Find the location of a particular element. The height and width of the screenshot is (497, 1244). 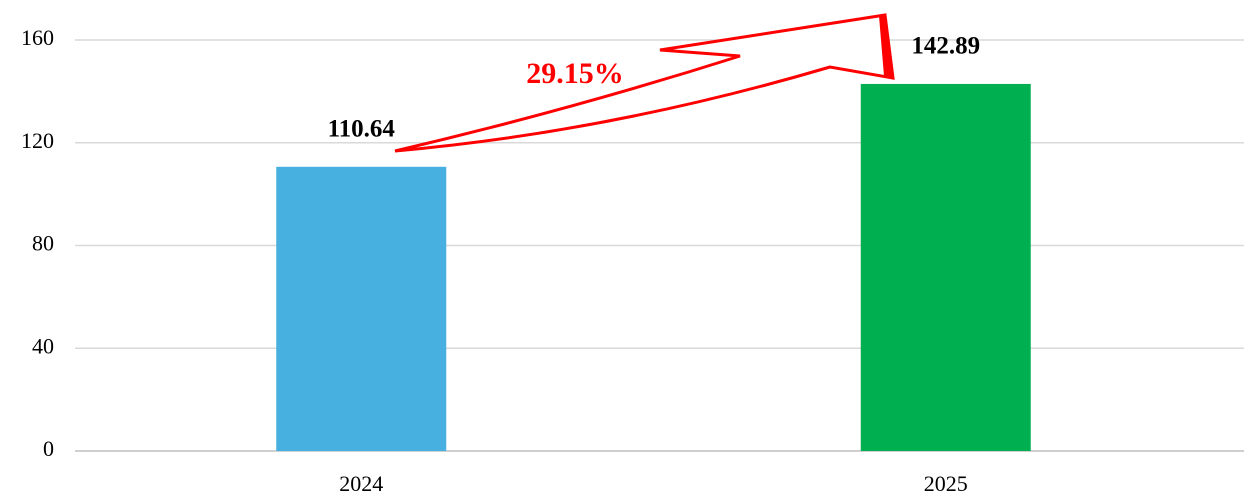

y-tick-label: 40 is located at coordinates (43, 345).